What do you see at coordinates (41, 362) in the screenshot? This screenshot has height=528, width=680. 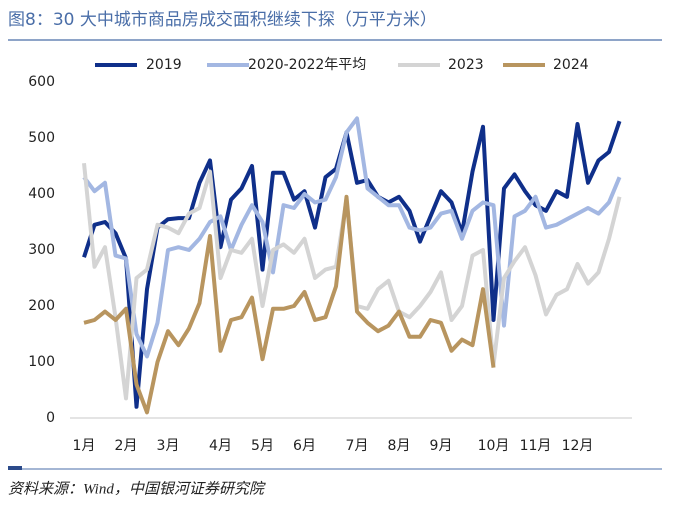 I see `y-tick-label: 100` at bounding box center [41, 362].